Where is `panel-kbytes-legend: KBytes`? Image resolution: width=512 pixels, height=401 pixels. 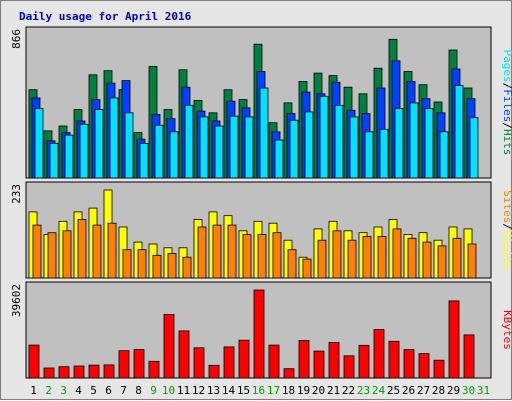 panel-kbytes-legend: KBytes is located at coordinates (506, 330).